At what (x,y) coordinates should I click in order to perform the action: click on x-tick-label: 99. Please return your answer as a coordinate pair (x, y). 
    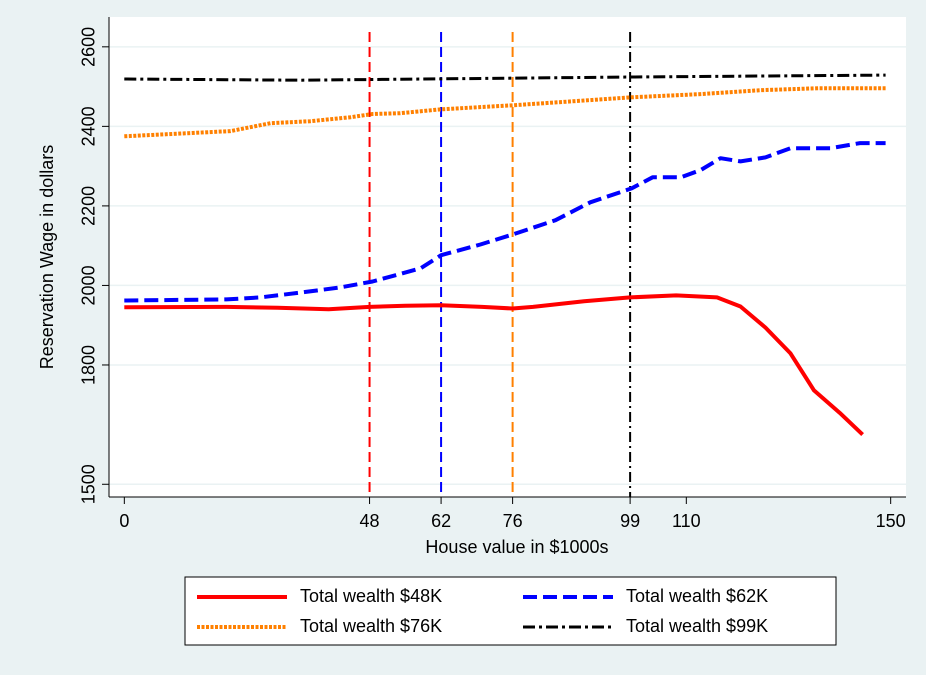
    Looking at the image, I should click on (630, 521).